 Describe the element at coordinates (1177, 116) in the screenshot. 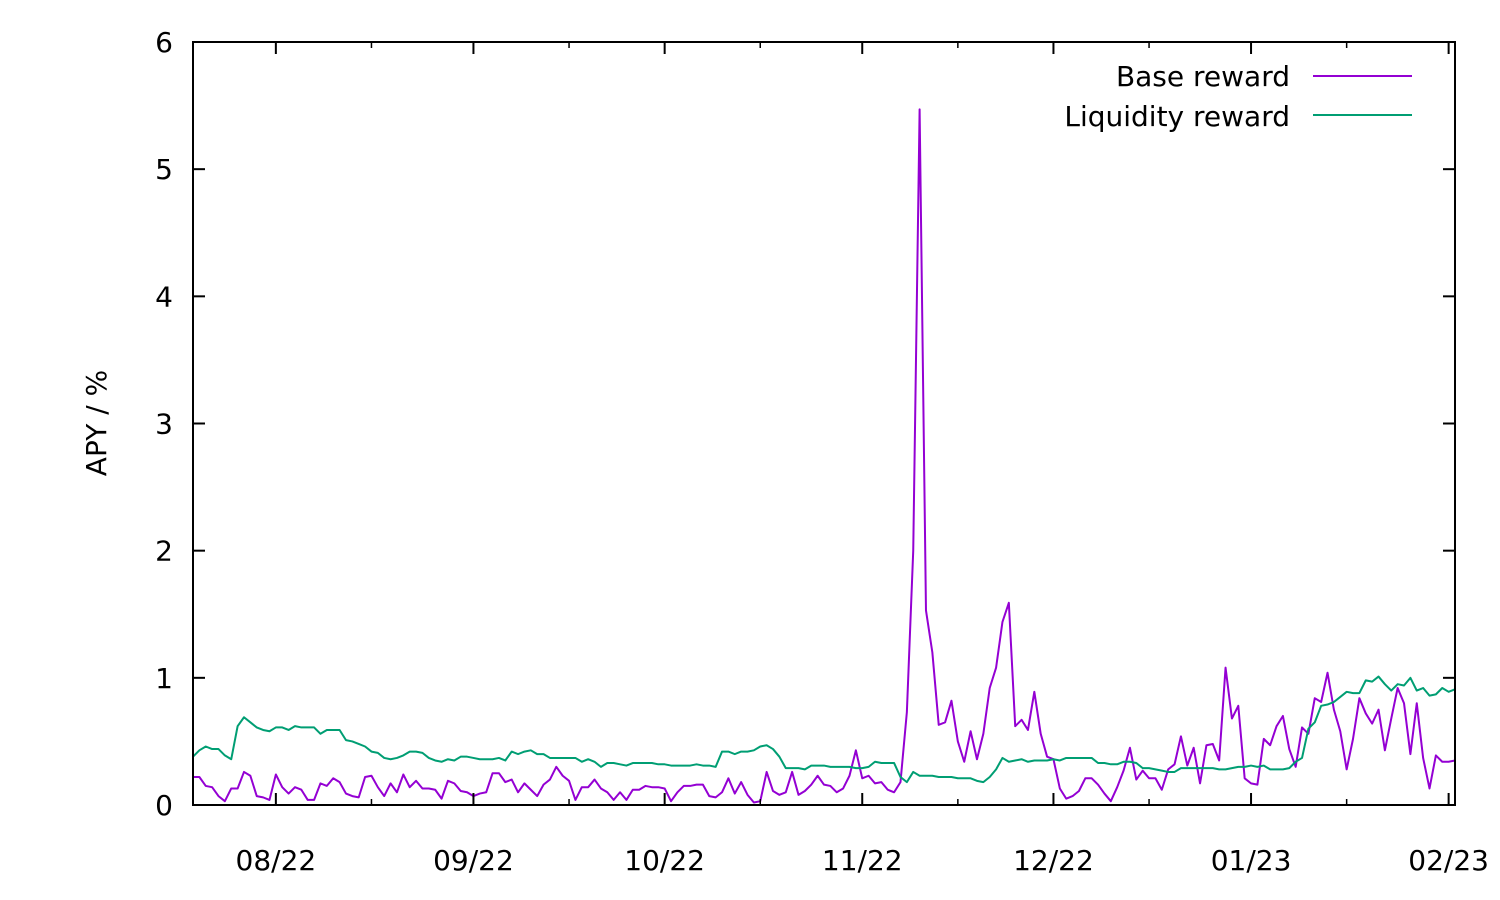

I see `legend-label-liquidity-reward: Liquidity reward` at that location.